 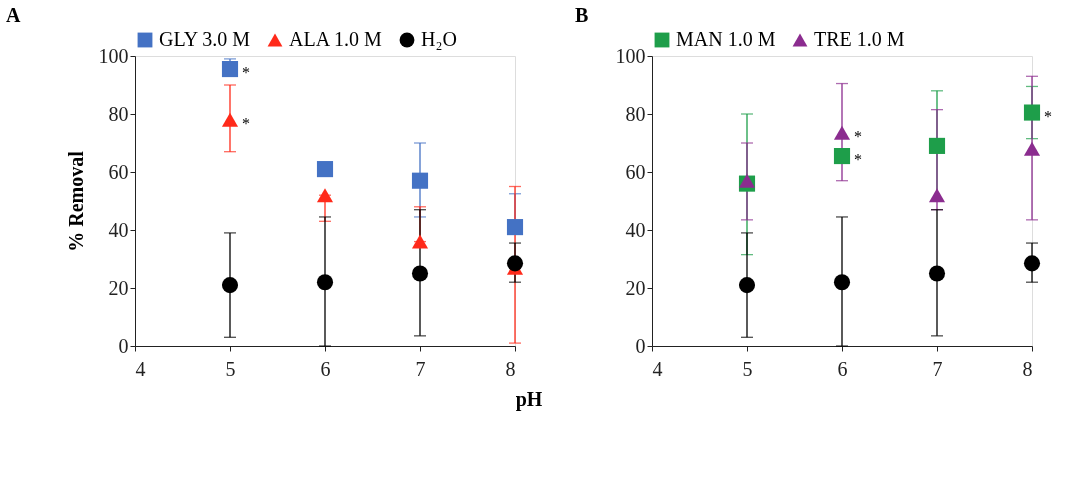 What do you see at coordinates (13, 15) in the screenshot?
I see `chart-title: A` at bounding box center [13, 15].